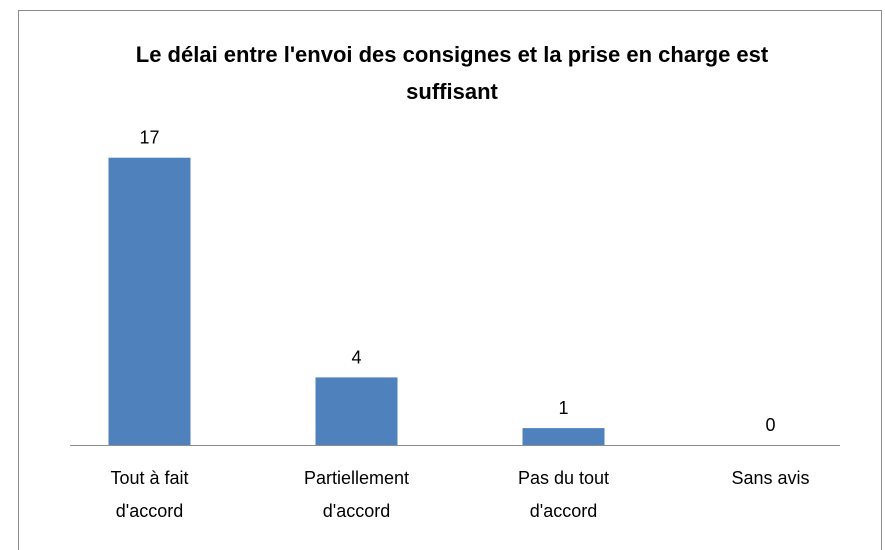 The height and width of the screenshot is (550, 885). What do you see at coordinates (770, 425) in the screenshot?
I see `data-label: 0` at bounding box center [770, 425].